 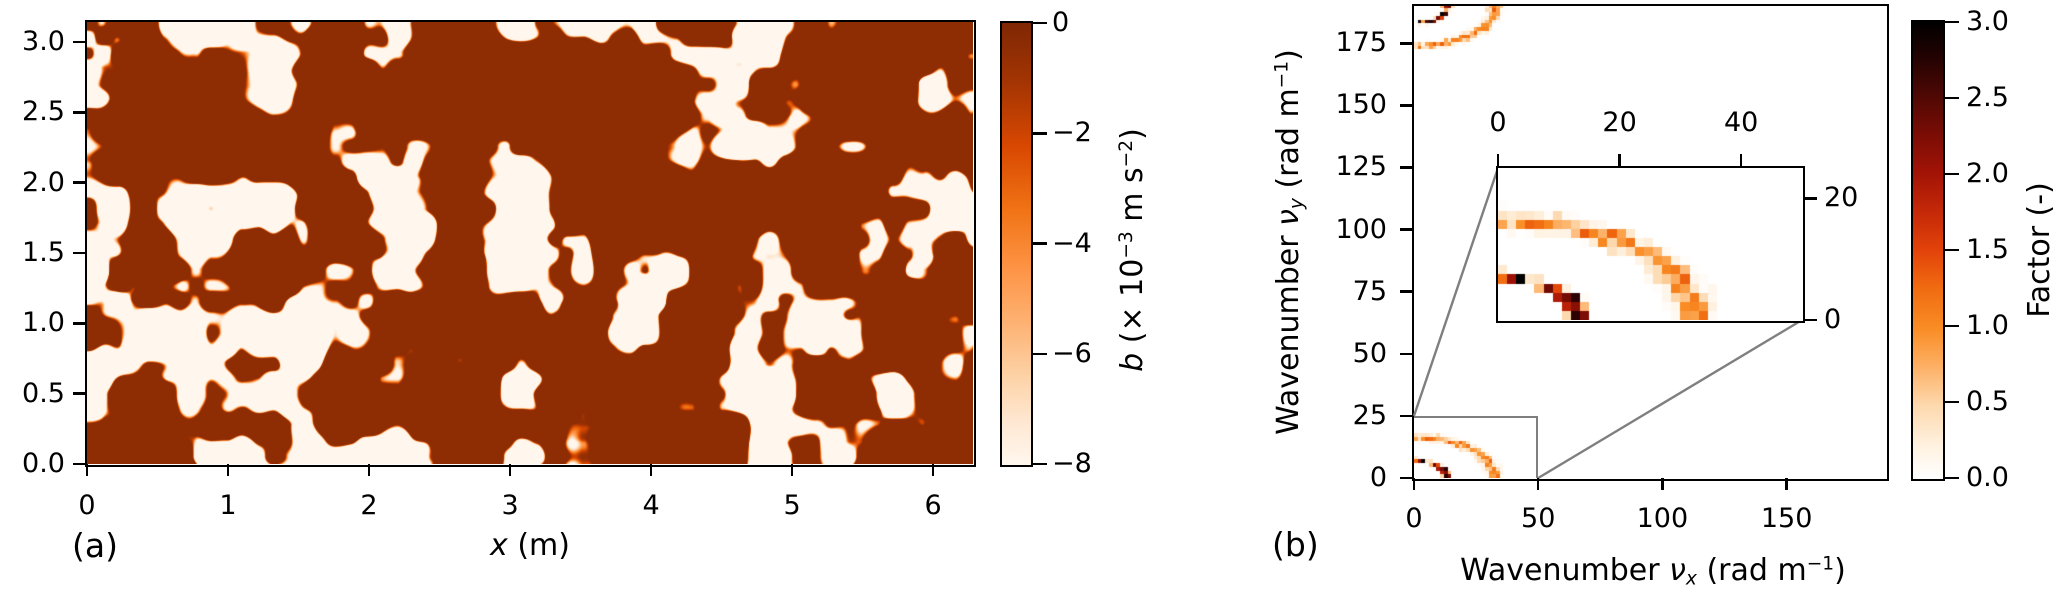 What do you see at coordinates (1498, 122) in the screenshot?
I see `inset-x-ticklabel: 0` at bounding box center [1498, 122].